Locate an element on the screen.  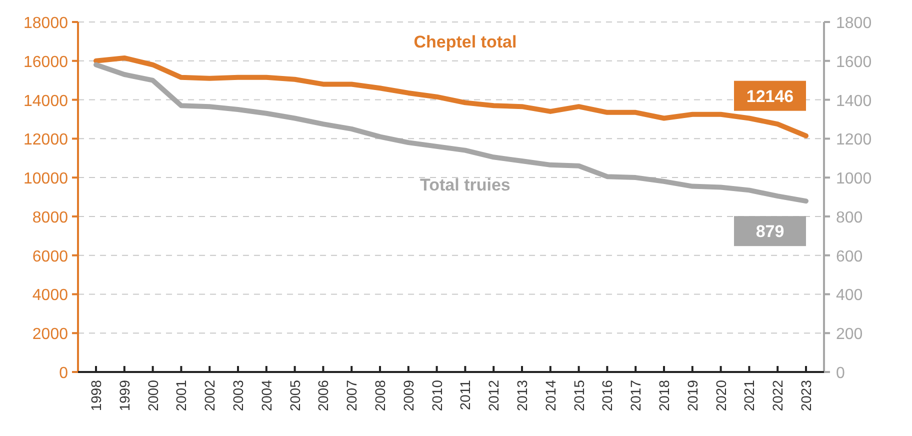
x-tick-label: 2022 is located at coordinates (778, 396).